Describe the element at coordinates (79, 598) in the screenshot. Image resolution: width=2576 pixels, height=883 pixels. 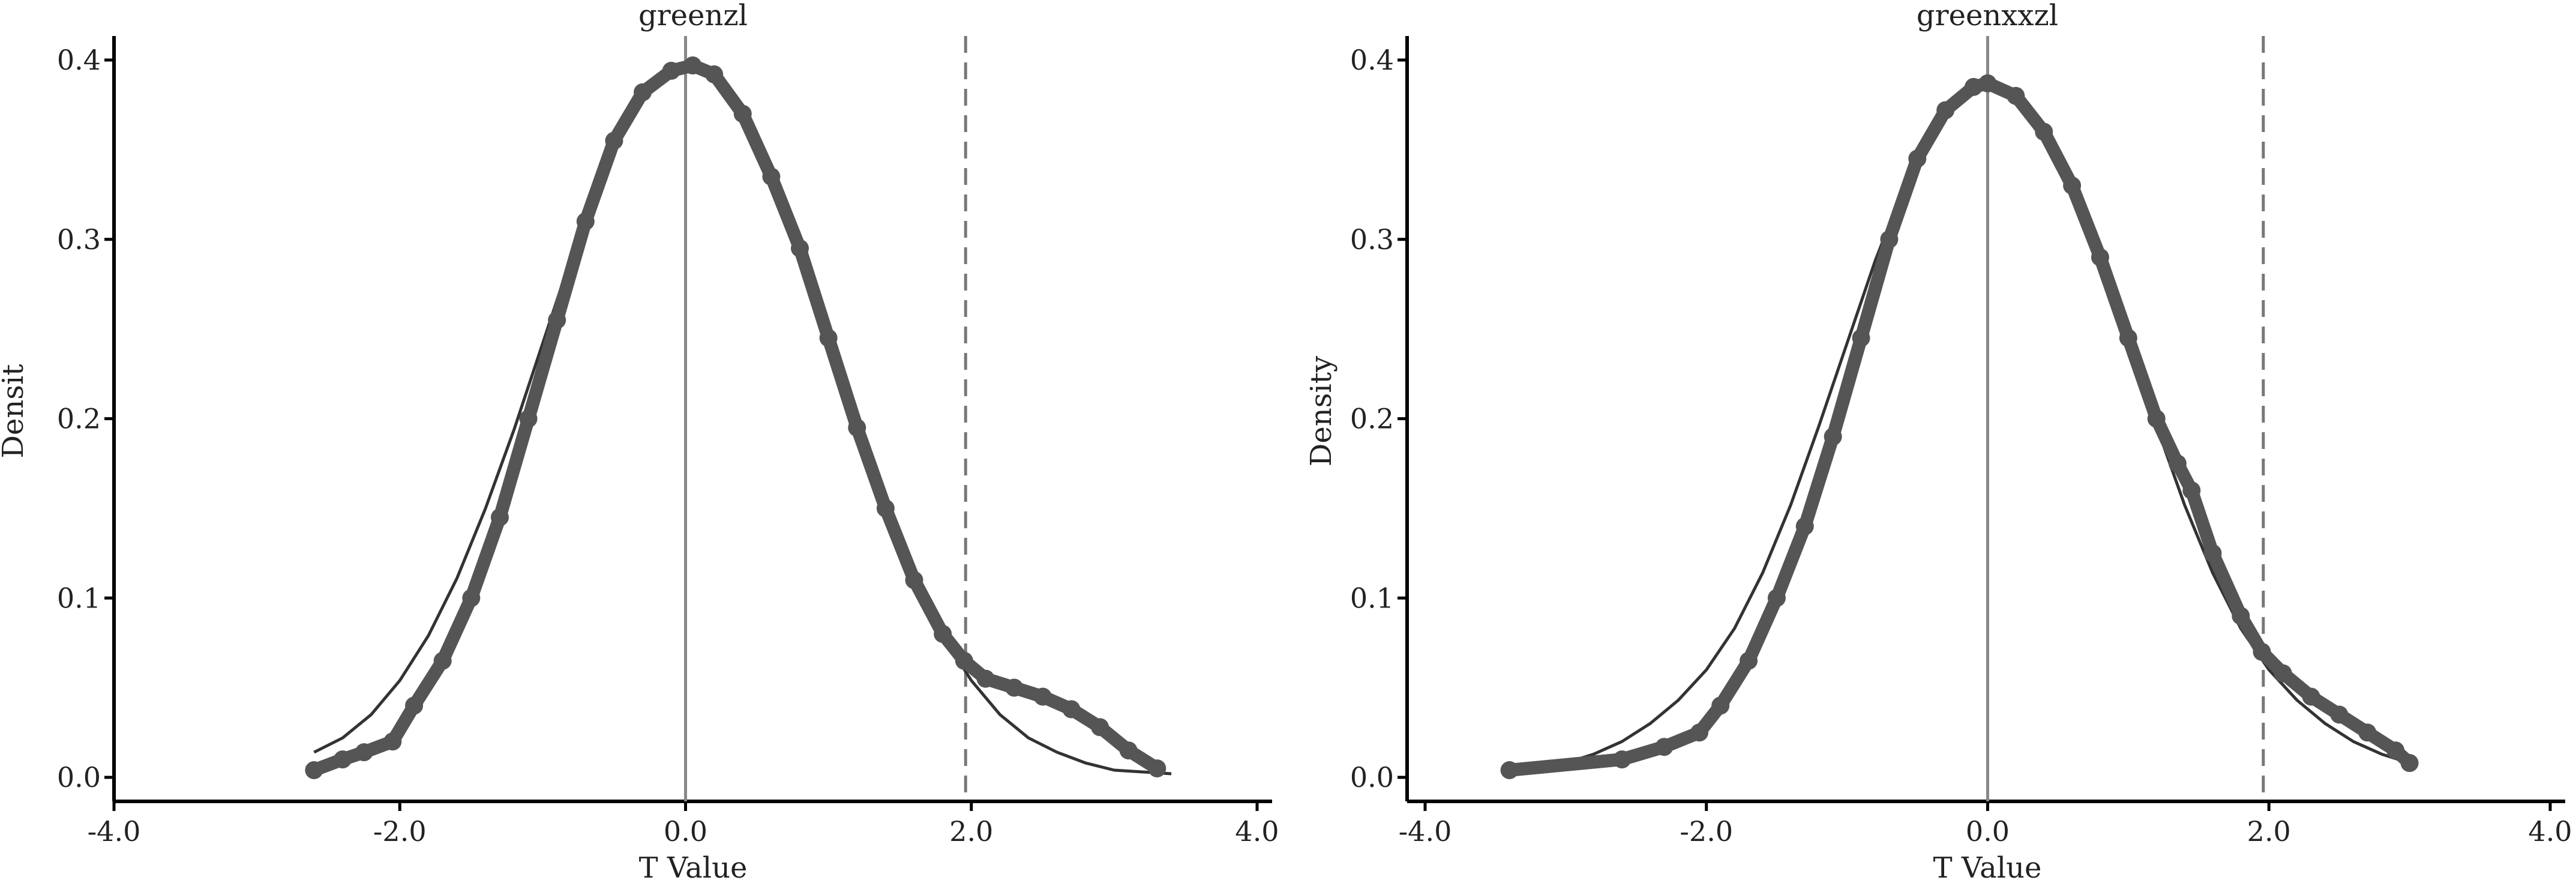
I see `left-y-tick-label: 0.1` at that location.